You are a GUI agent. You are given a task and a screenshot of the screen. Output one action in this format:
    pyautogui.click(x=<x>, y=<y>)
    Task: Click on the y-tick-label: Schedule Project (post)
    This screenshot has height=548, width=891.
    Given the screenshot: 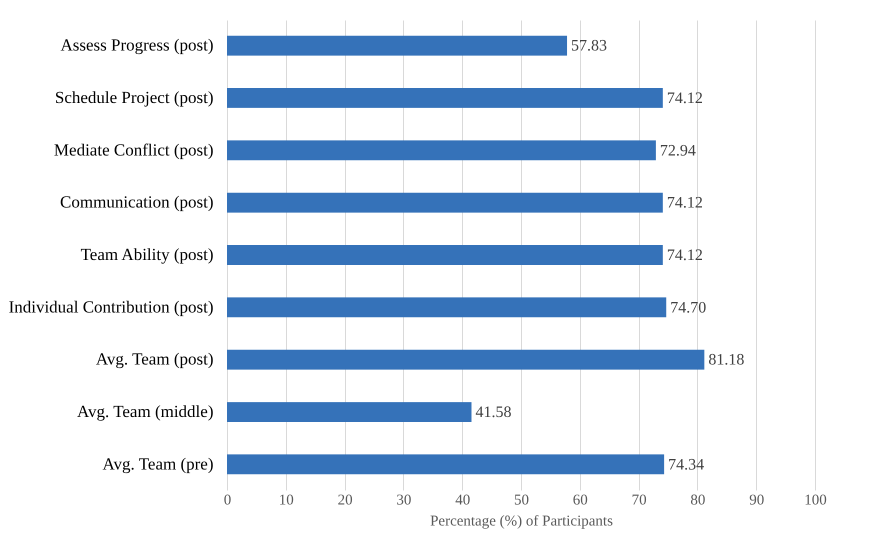 What is the action you would take?
    pyautogui.click(x=134, y=97)
    